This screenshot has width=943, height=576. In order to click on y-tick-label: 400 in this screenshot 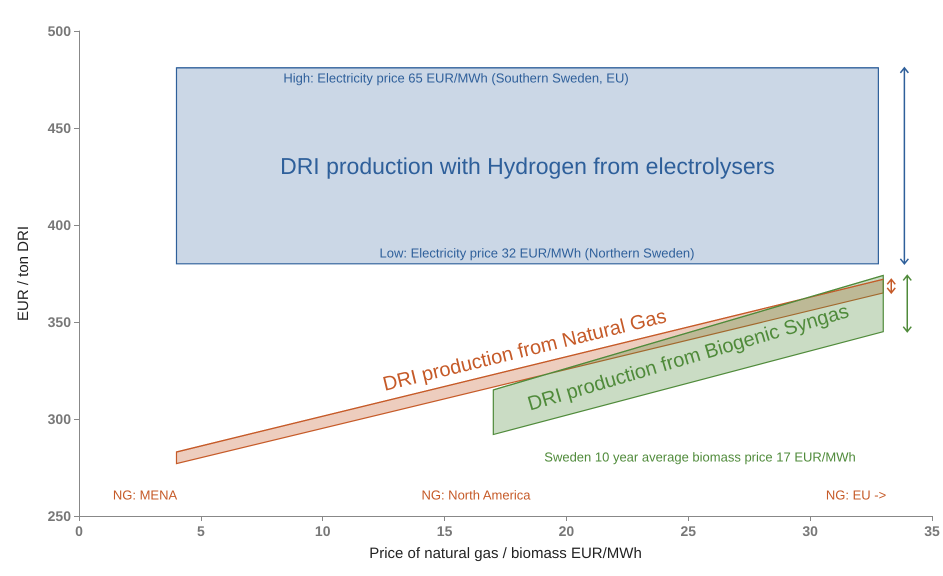, I will do `click(60, 225)`.